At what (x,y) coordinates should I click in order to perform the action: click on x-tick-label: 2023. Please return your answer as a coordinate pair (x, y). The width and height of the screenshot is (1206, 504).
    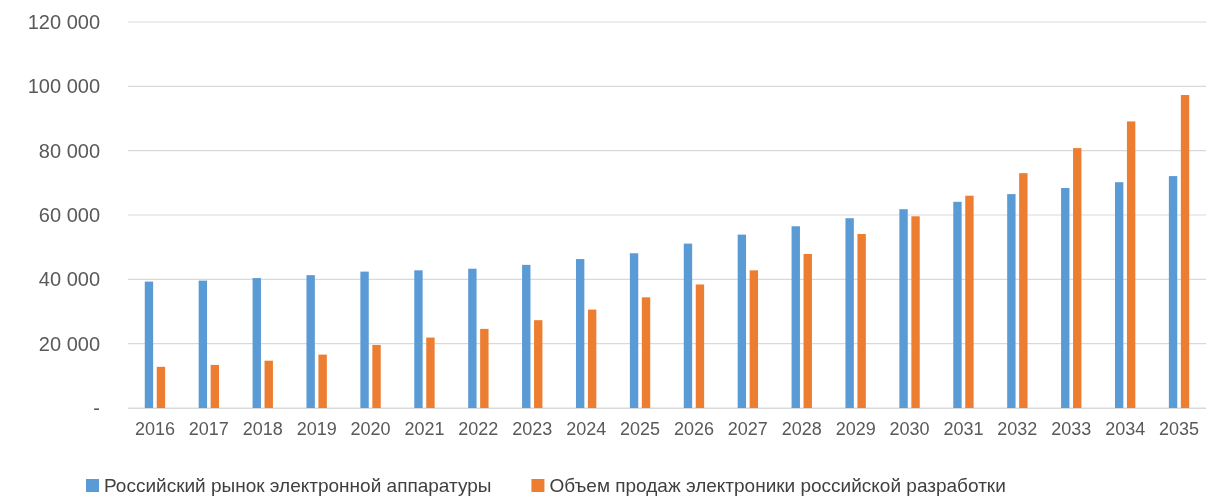
    Looking at the image, I should click on (532, 428).